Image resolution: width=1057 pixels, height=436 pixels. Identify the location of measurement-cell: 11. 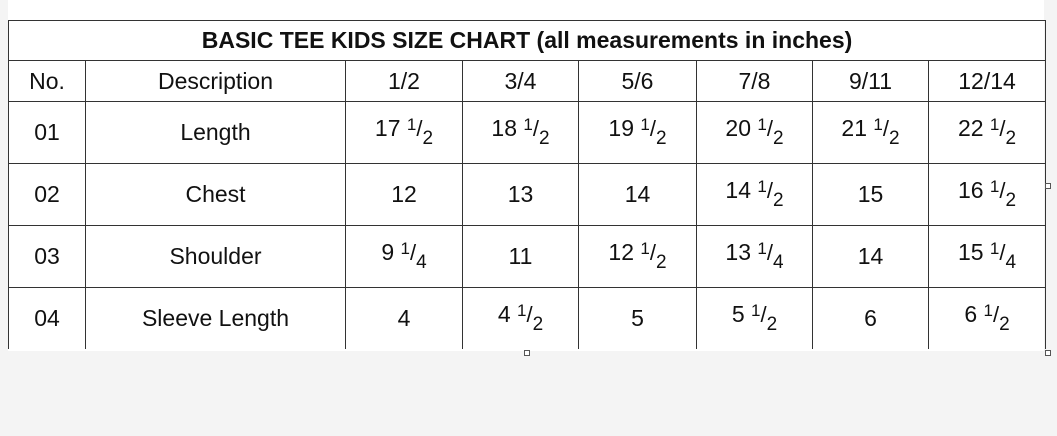
(520, 256).